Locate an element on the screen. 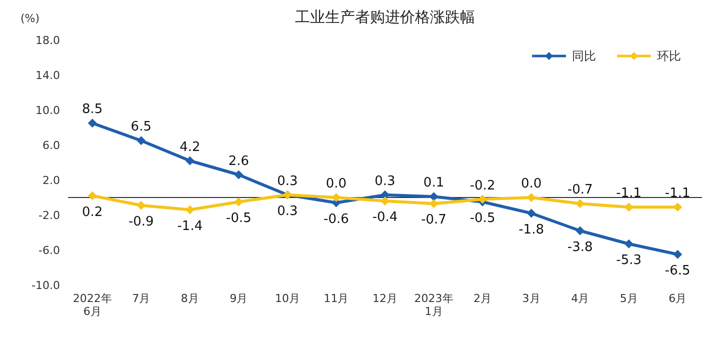 The width and height of the screenshot is (720, 348). x-tick-label: 9月 is located at coordinates (239, 298).